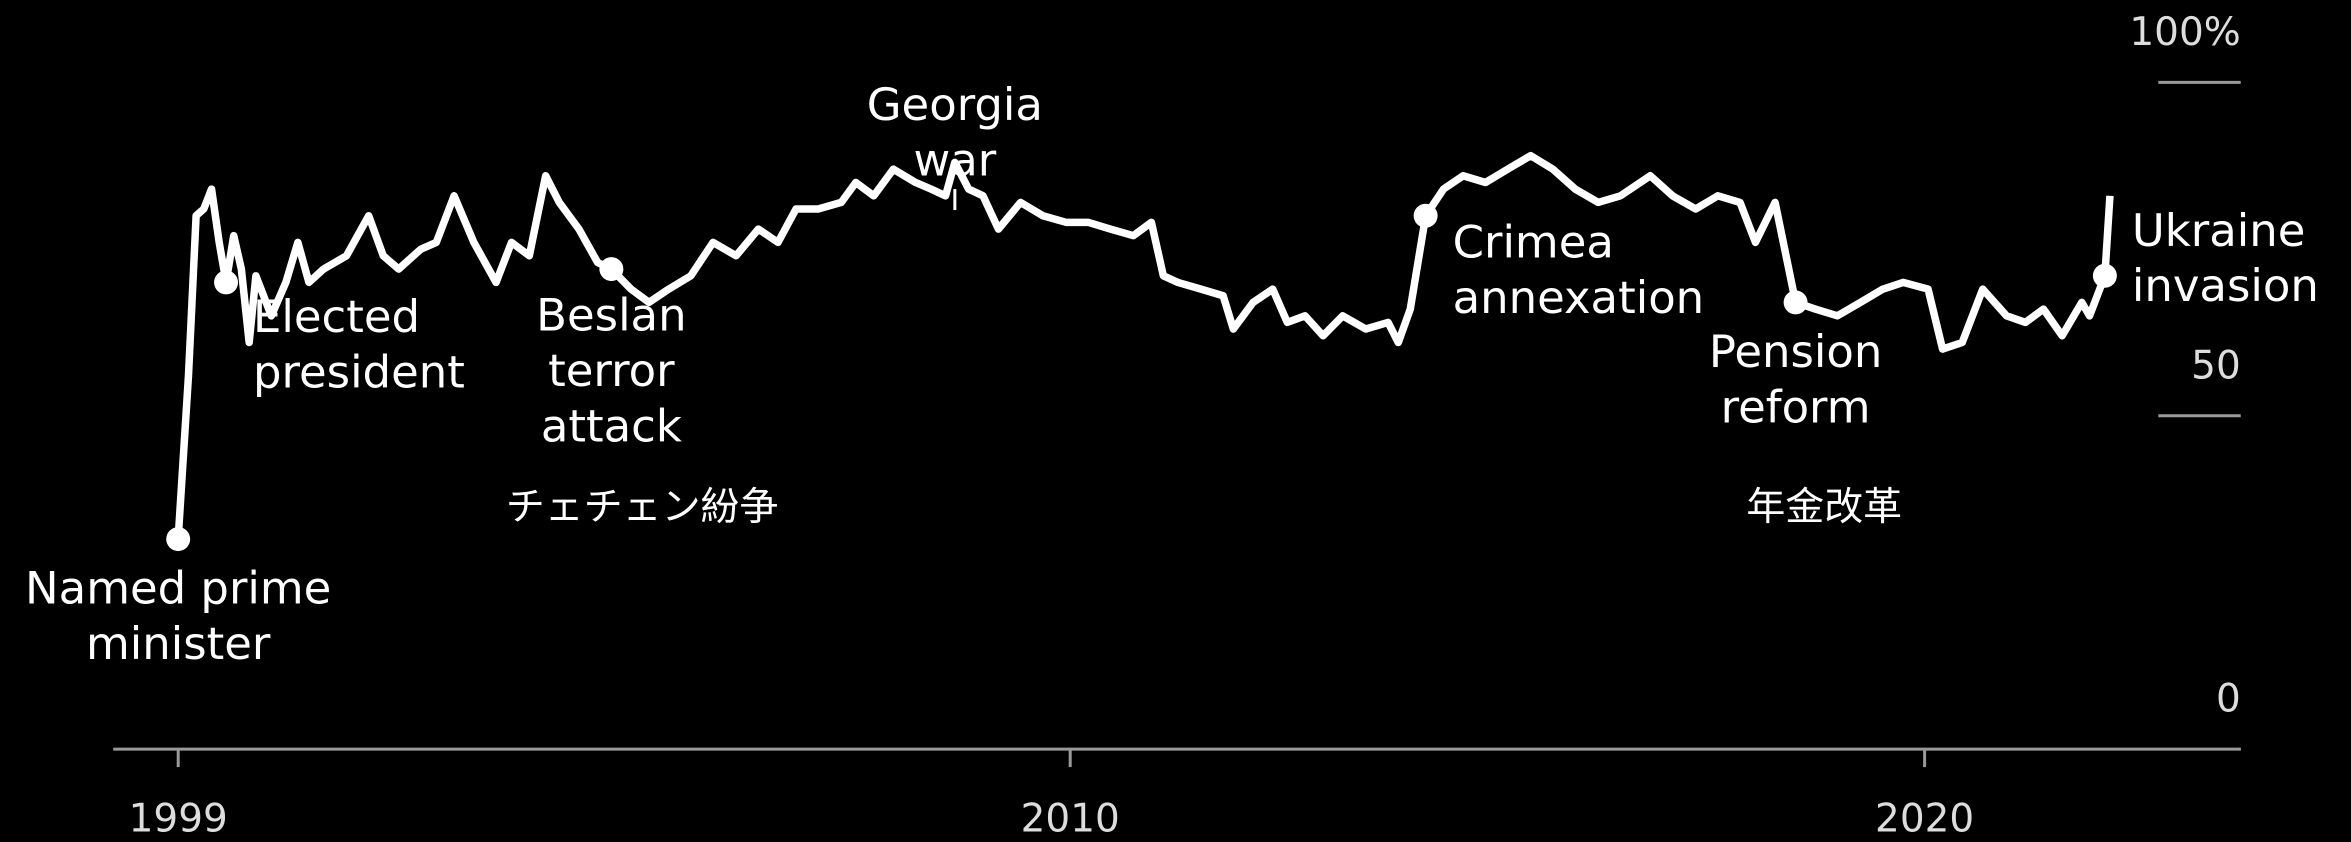 The height and width of the screenshot is (842, 2351). What do you see at coordinates (611, 370) in the screenshot?
I see `event-label: terror` at bounding box center [611, 370].